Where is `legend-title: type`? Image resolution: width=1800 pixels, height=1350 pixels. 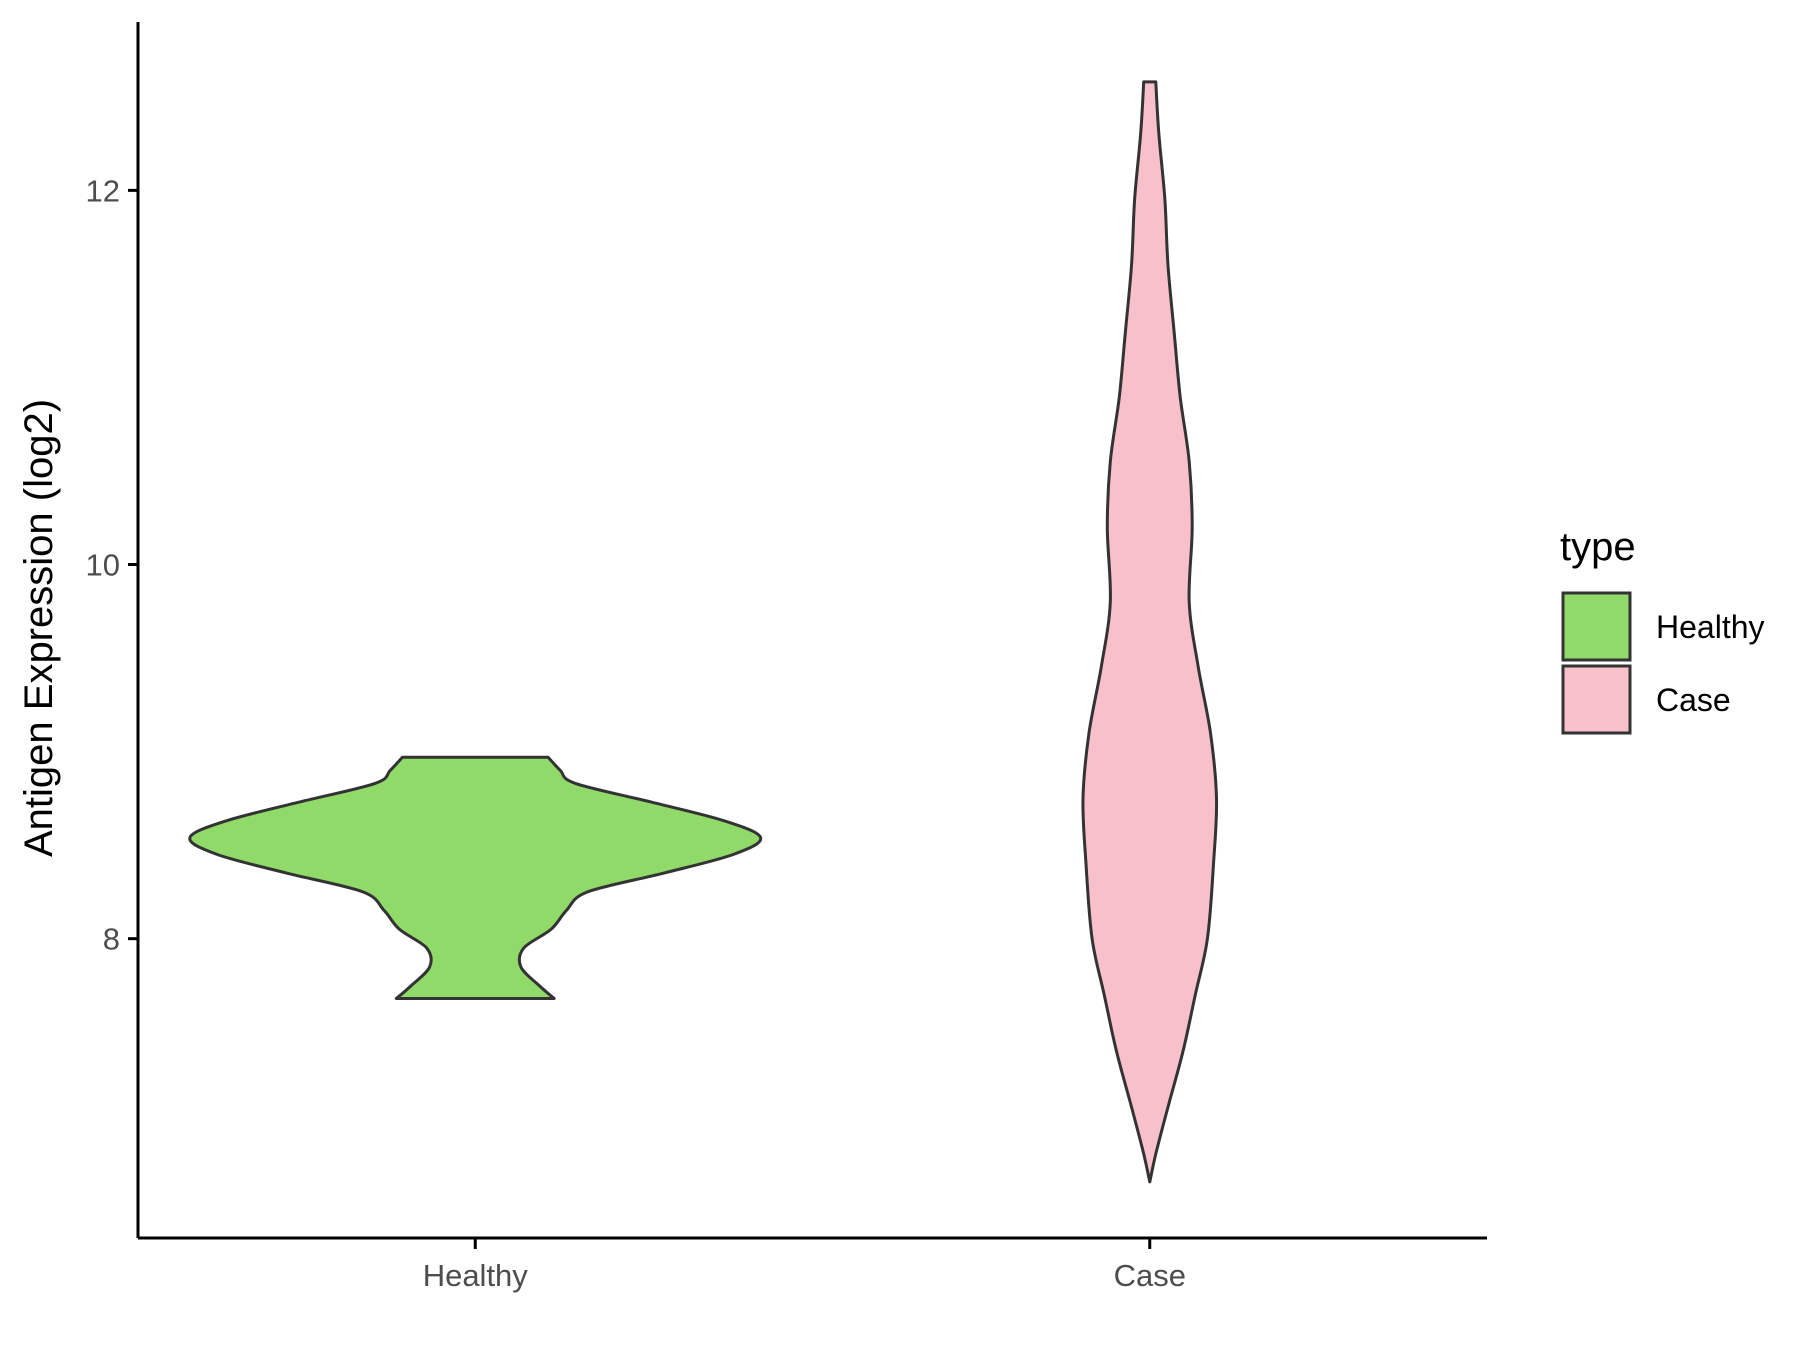
legend-title: type is located at coordinates (1598, 547).